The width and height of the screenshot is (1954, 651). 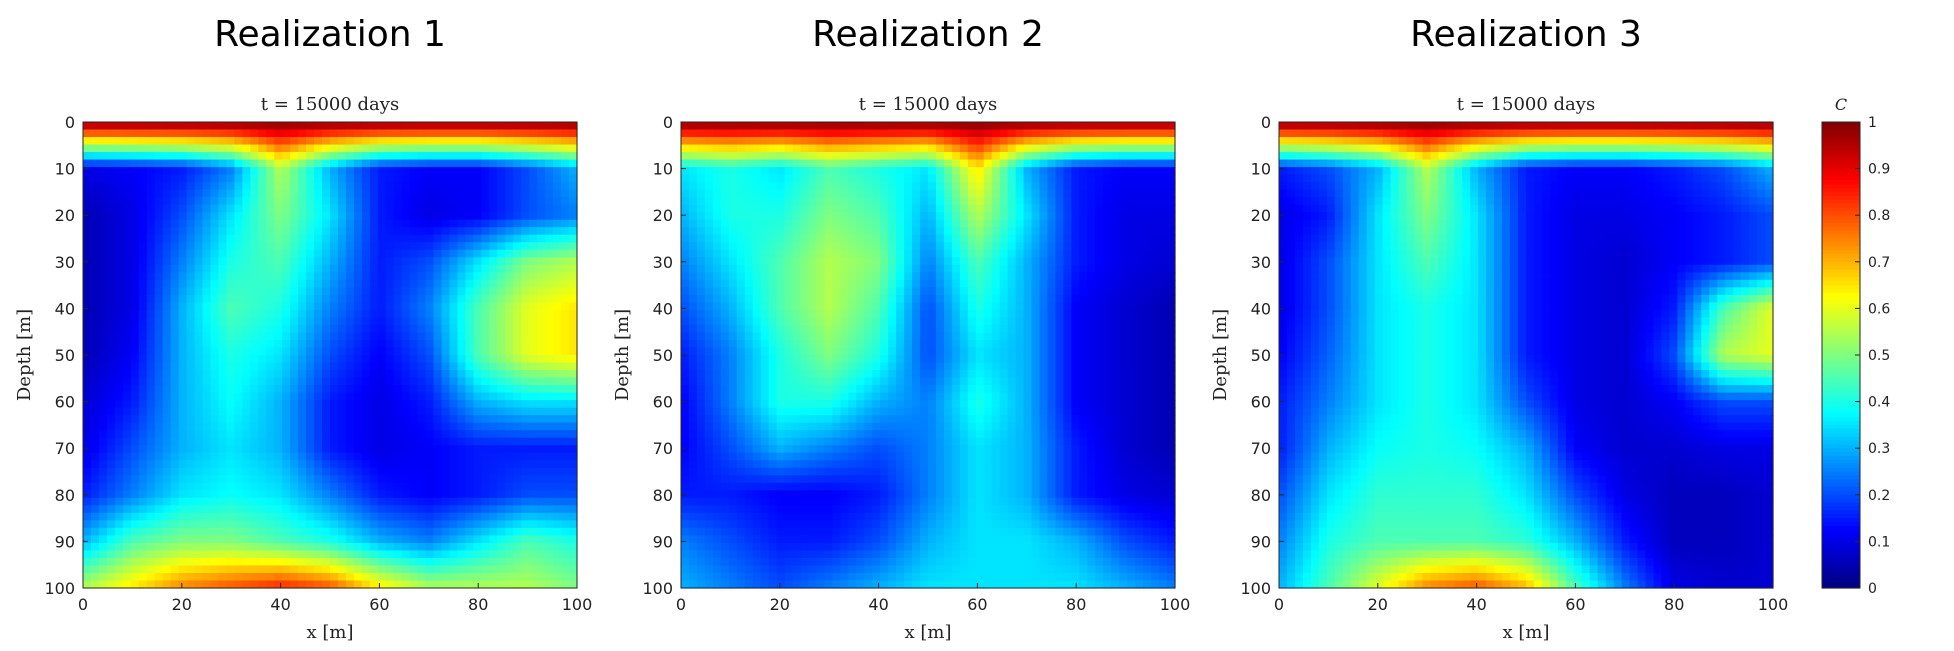 What do you see at coordinates (182, 604) in the screenshot?
I see `x-tick-label: 20` at bounding box center [182, 604].